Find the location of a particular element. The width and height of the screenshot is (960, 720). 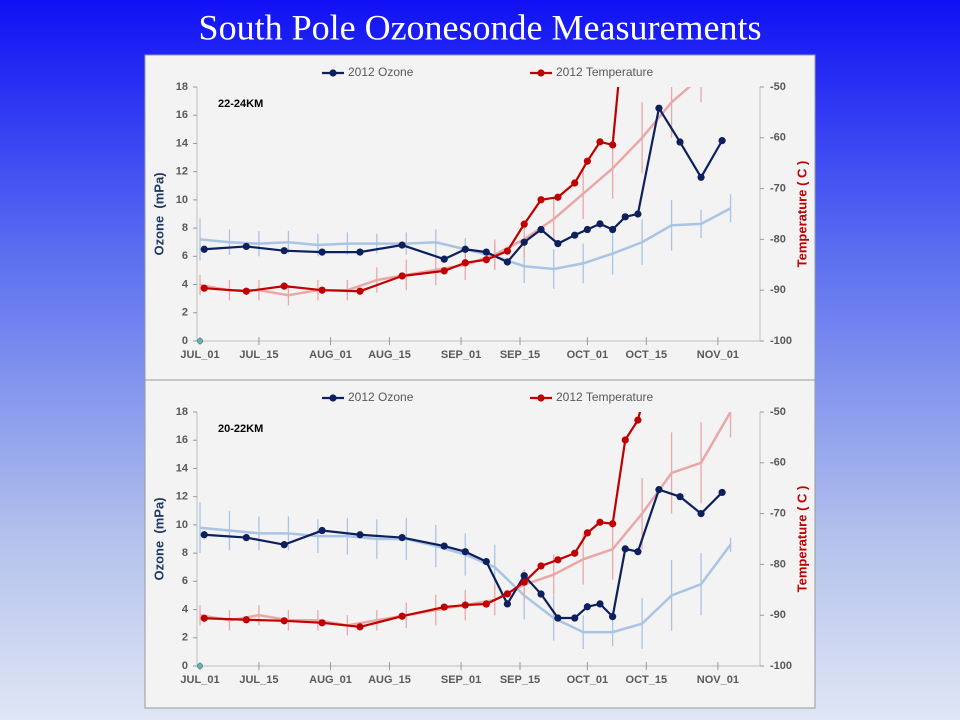

legend-marker is located at coordinates (541, 398).